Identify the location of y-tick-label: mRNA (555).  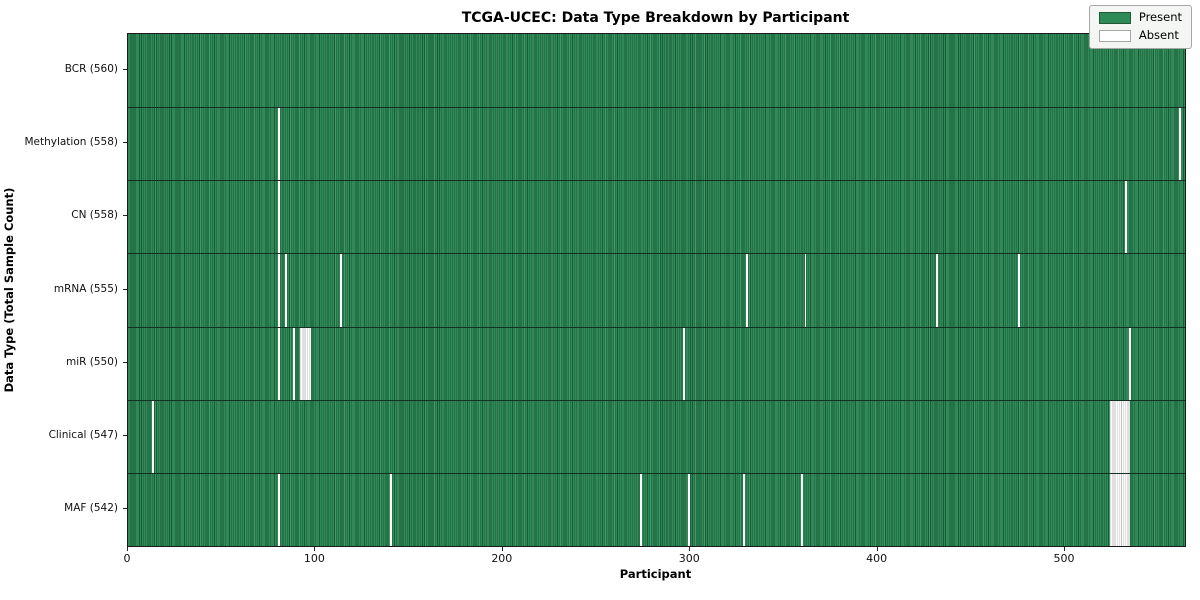
(85, 288).